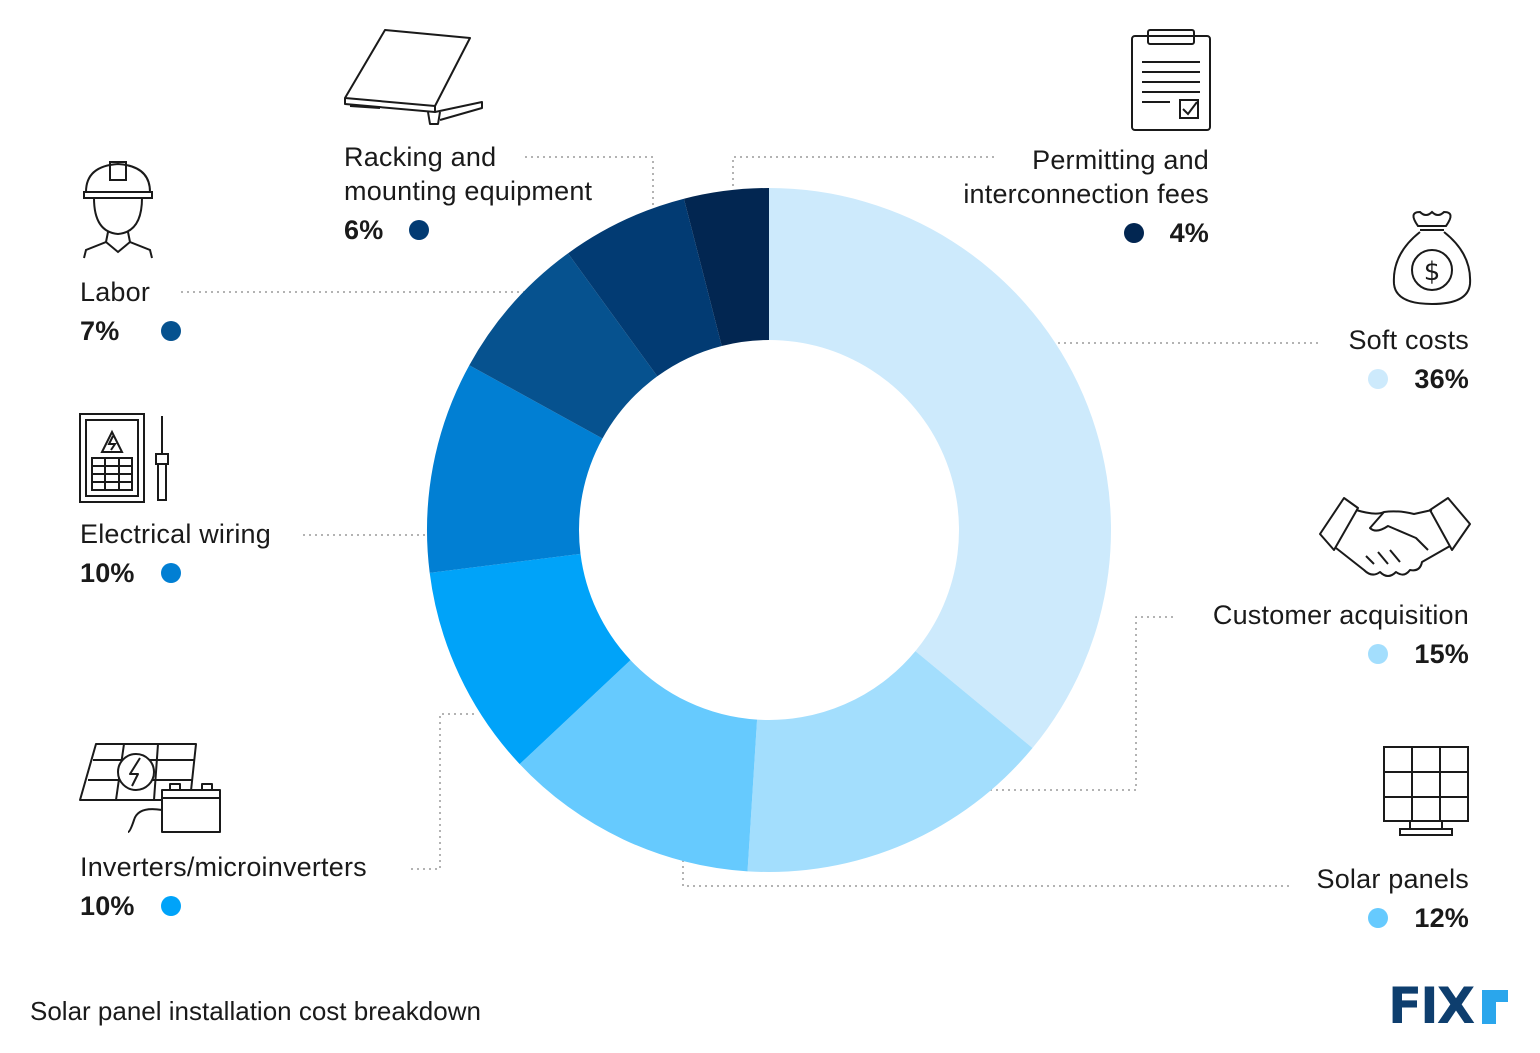 Image resolution: width=1540 pixels, height=1053 pixels. What do you see at coordinates (1189, 233) in the screenshot?
I see `label-permitting-pct: 4%` at bounding box center [1189, 233].